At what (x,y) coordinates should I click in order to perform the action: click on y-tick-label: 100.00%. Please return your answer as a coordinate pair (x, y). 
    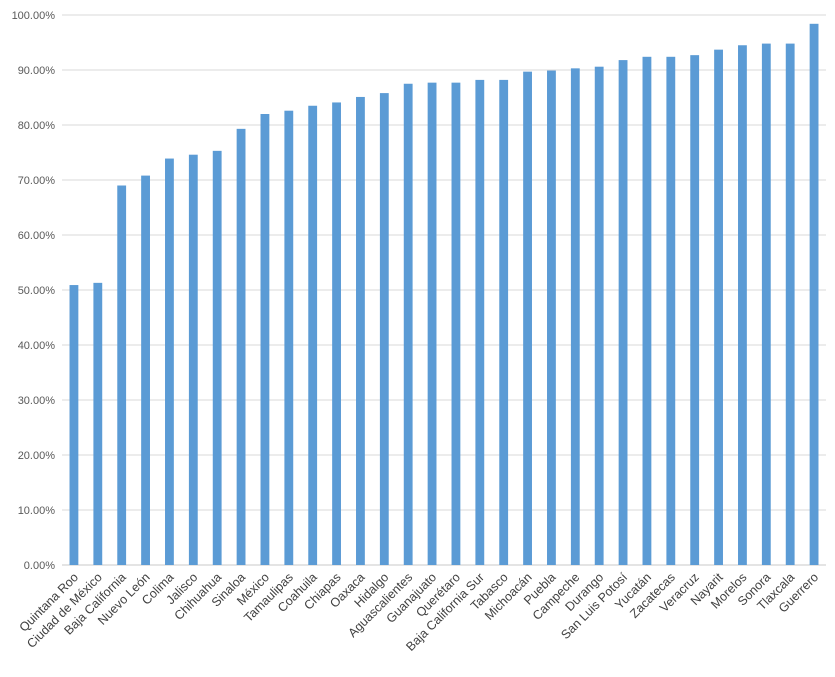
    Looking at the image, I should click on (34, 16).